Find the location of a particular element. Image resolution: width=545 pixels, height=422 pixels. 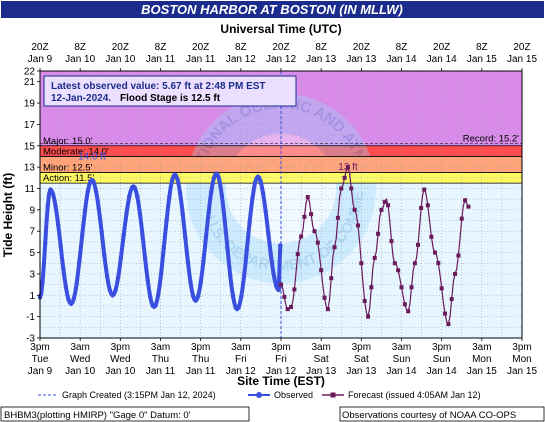

bottom-tick-date: Jan 11 is located at coordinates (161, 371).